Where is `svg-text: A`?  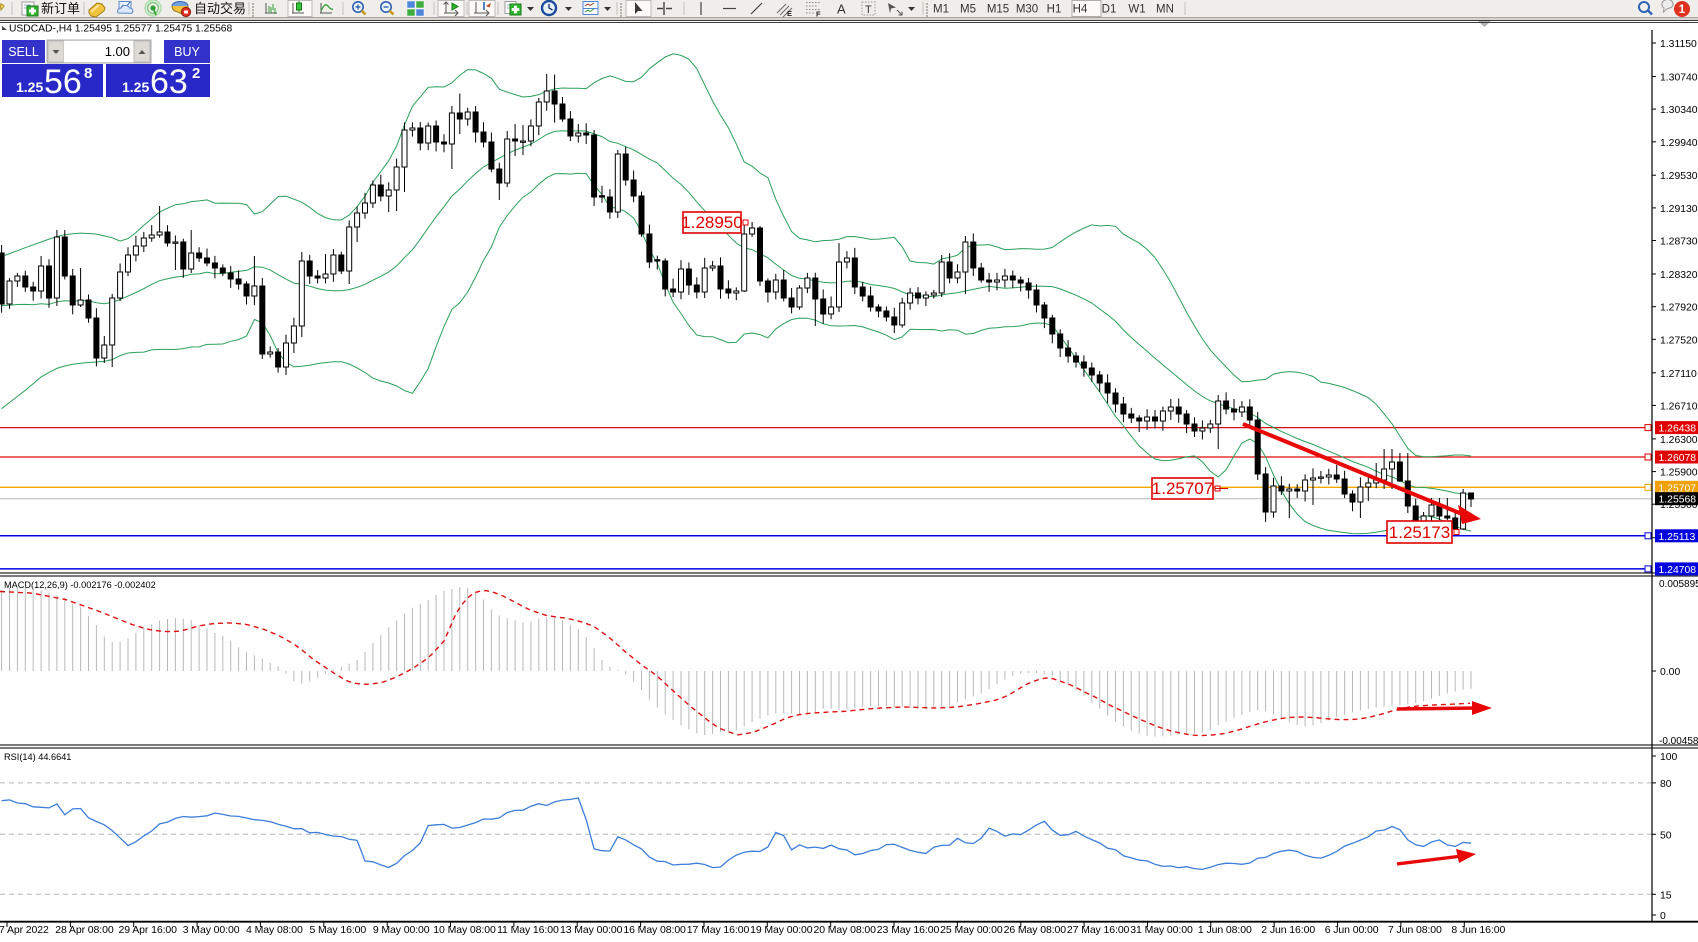 svg-text: A is located at coordinates (841, 9).